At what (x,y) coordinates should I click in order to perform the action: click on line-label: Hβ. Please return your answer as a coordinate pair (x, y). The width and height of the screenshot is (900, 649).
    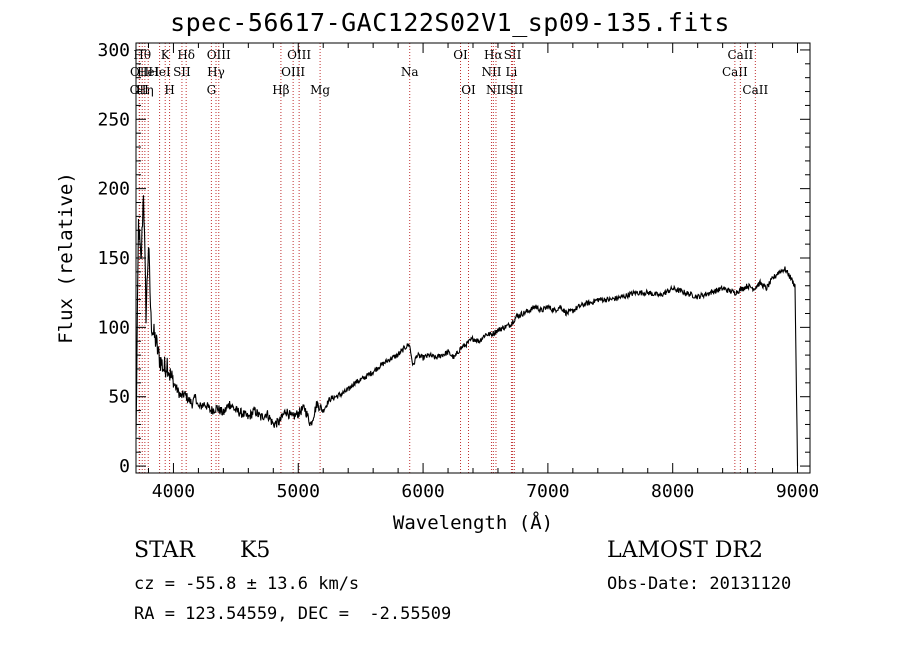
    Looking at the image, I should click on (280, 90).